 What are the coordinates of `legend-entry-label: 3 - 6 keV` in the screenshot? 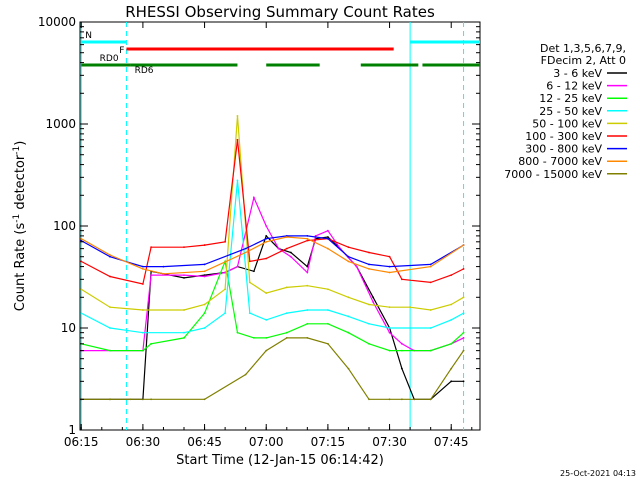 It's located at (577, 73).